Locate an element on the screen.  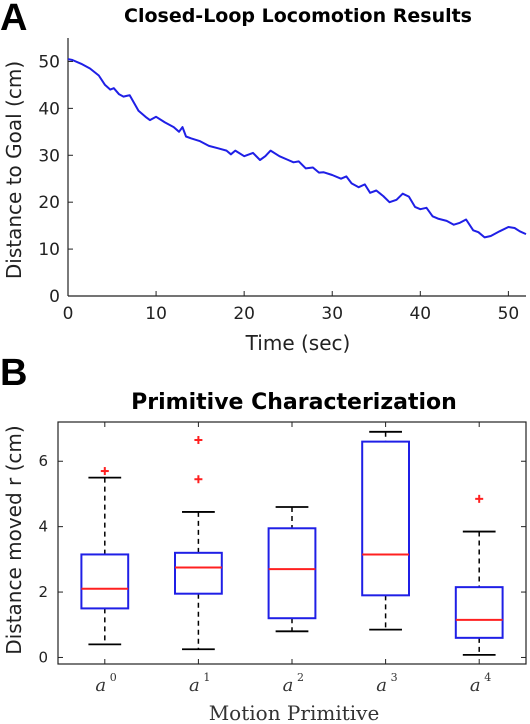
chart-b-xlabel: Motion Primitive is located at coordinates (294, 712).